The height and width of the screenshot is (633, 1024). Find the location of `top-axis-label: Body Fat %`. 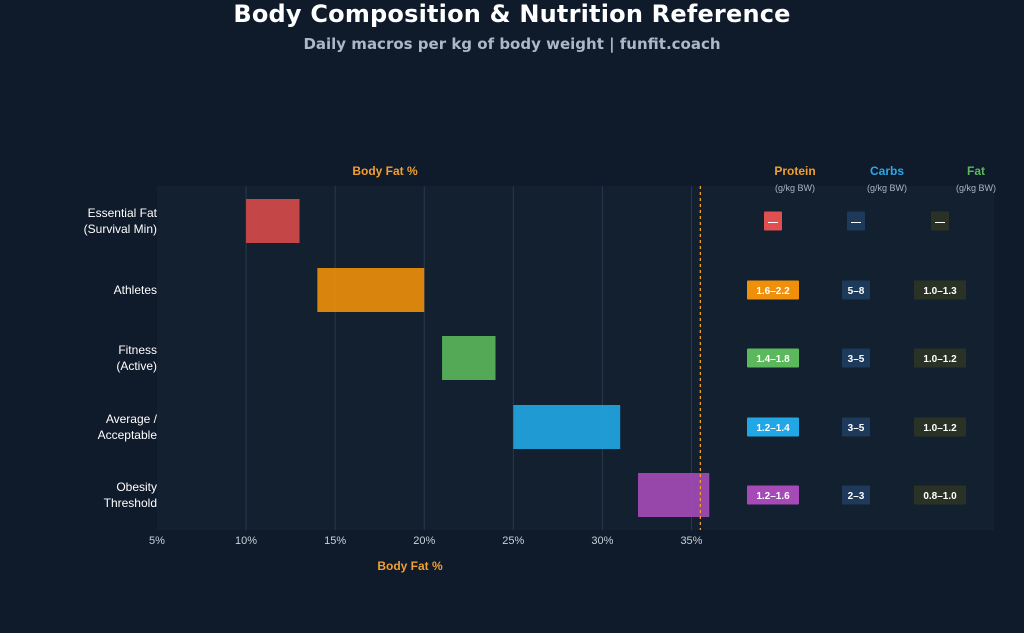

top-axis-label: Body Fat % is located at coordinates (385, 171).